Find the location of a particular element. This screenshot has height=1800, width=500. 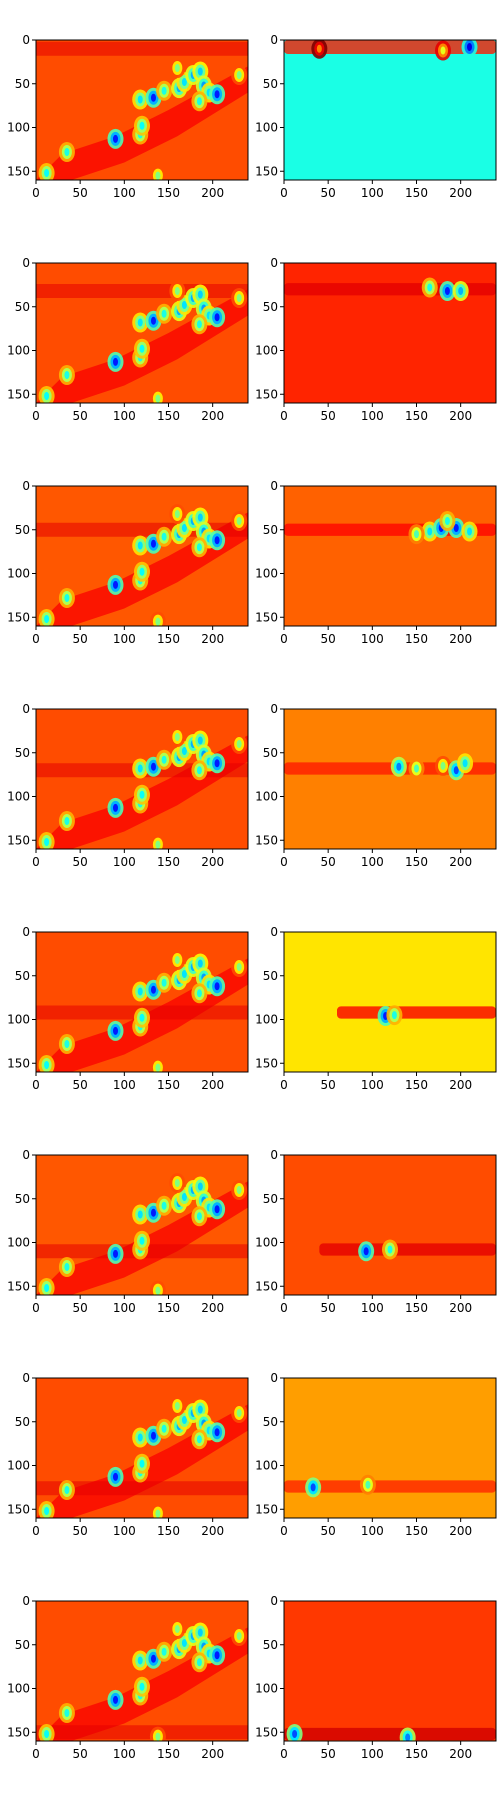

heatmap-background is located at coordinates (390, 779).